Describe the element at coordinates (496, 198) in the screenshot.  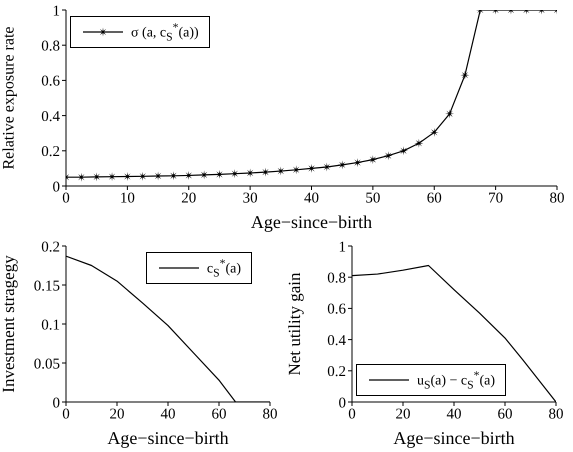
I see `x-tick-label: 70` at that location.